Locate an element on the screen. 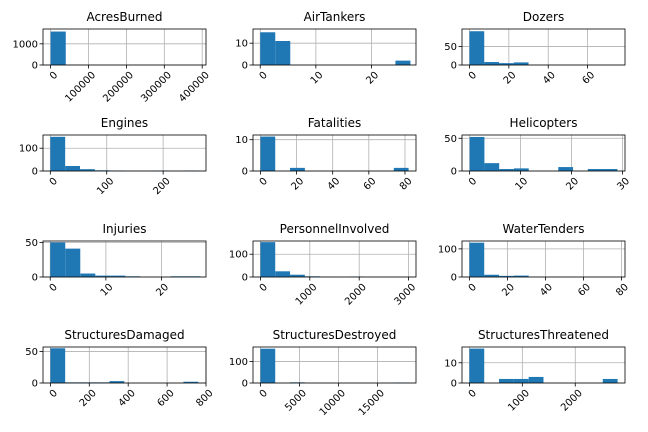 The image size is (648, 432). histogram-panel: 0 5000 10000 15000 0 100 StructuresDestroyed is located at coordinates (323, 373).